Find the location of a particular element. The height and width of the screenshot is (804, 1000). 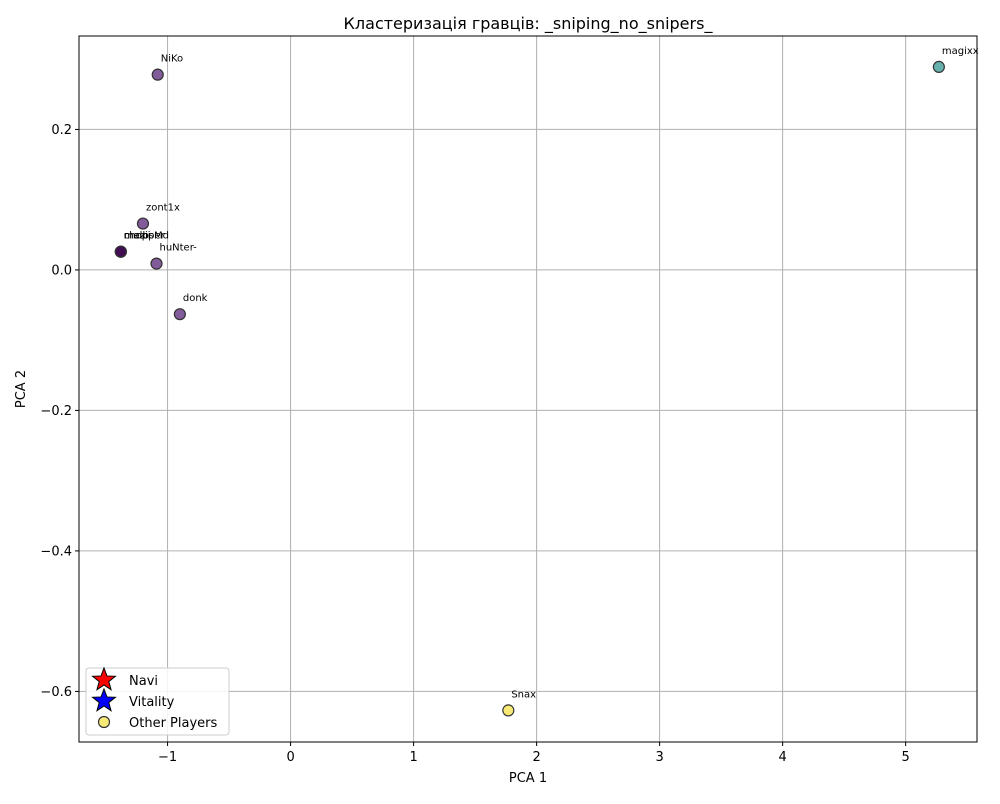

point-label: donk is located at coordinates (195, 298).